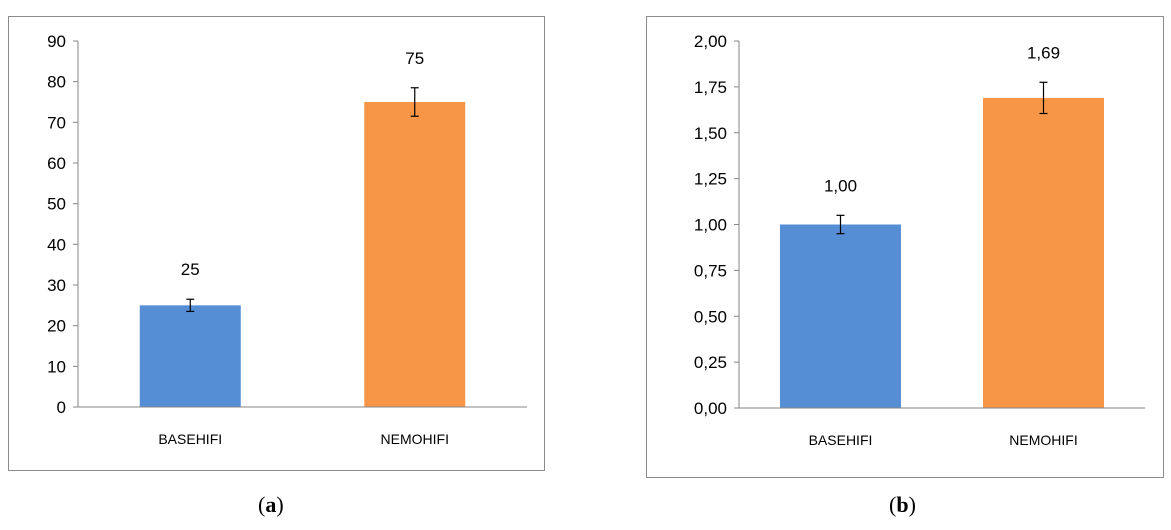 This screenshot has width=1171, height=530. I want to click on y-tick-label: 0,00, so click(710, 408).